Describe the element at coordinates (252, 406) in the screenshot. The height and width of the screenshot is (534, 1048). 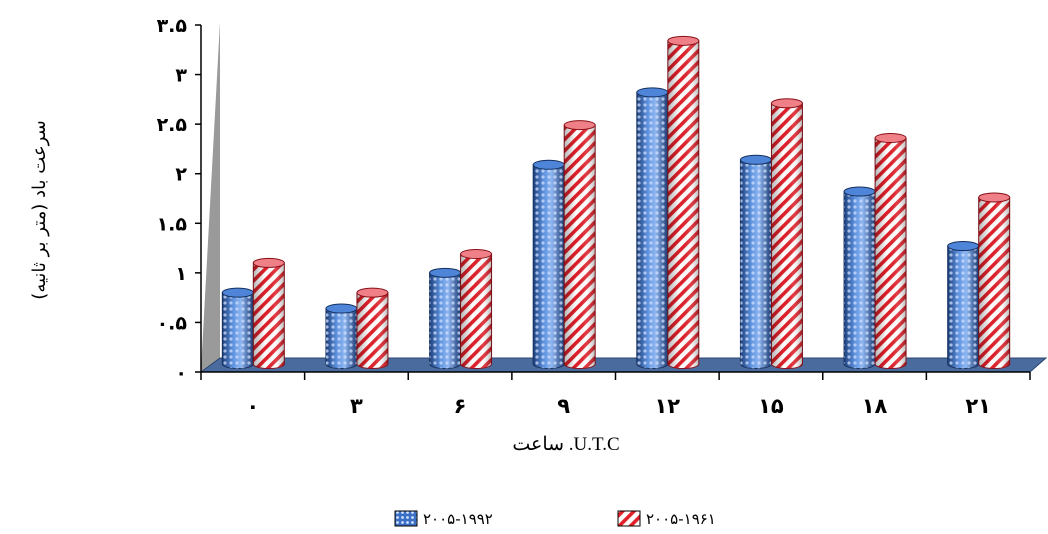
I see `x-tick-label: ۰` at that location.